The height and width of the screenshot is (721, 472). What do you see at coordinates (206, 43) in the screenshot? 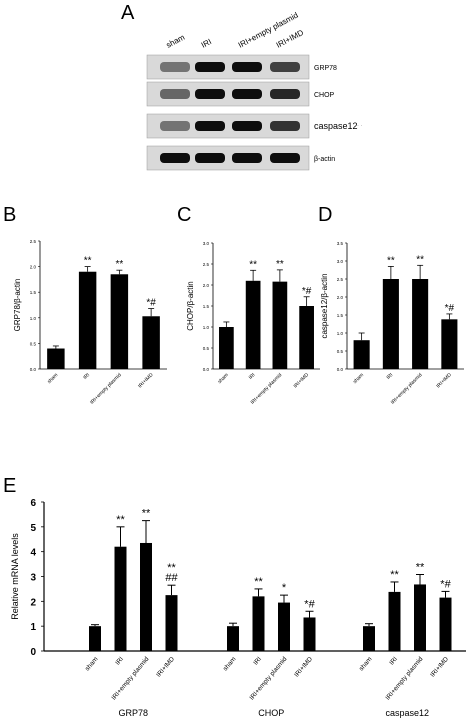
I see `blot-lane-label: IRI` at bounding box center [206, 43].